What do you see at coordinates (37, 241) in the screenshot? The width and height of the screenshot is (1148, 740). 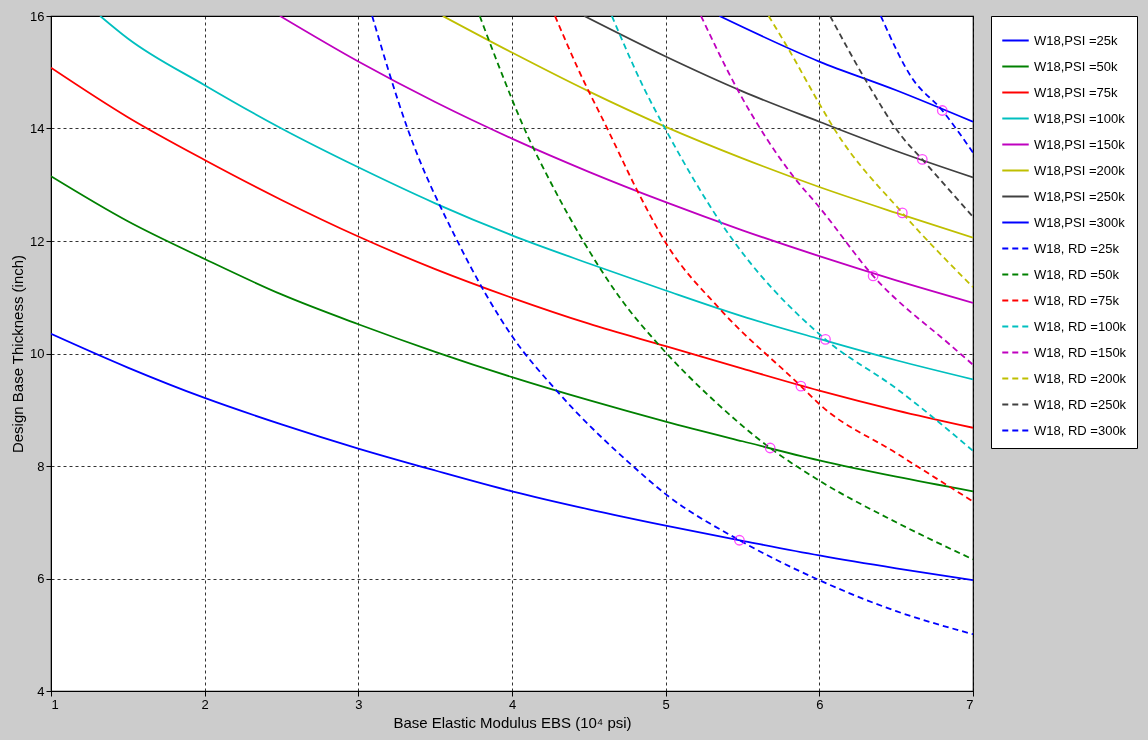 I see `y-tick-label: 12` at bounding box center [37, 241].